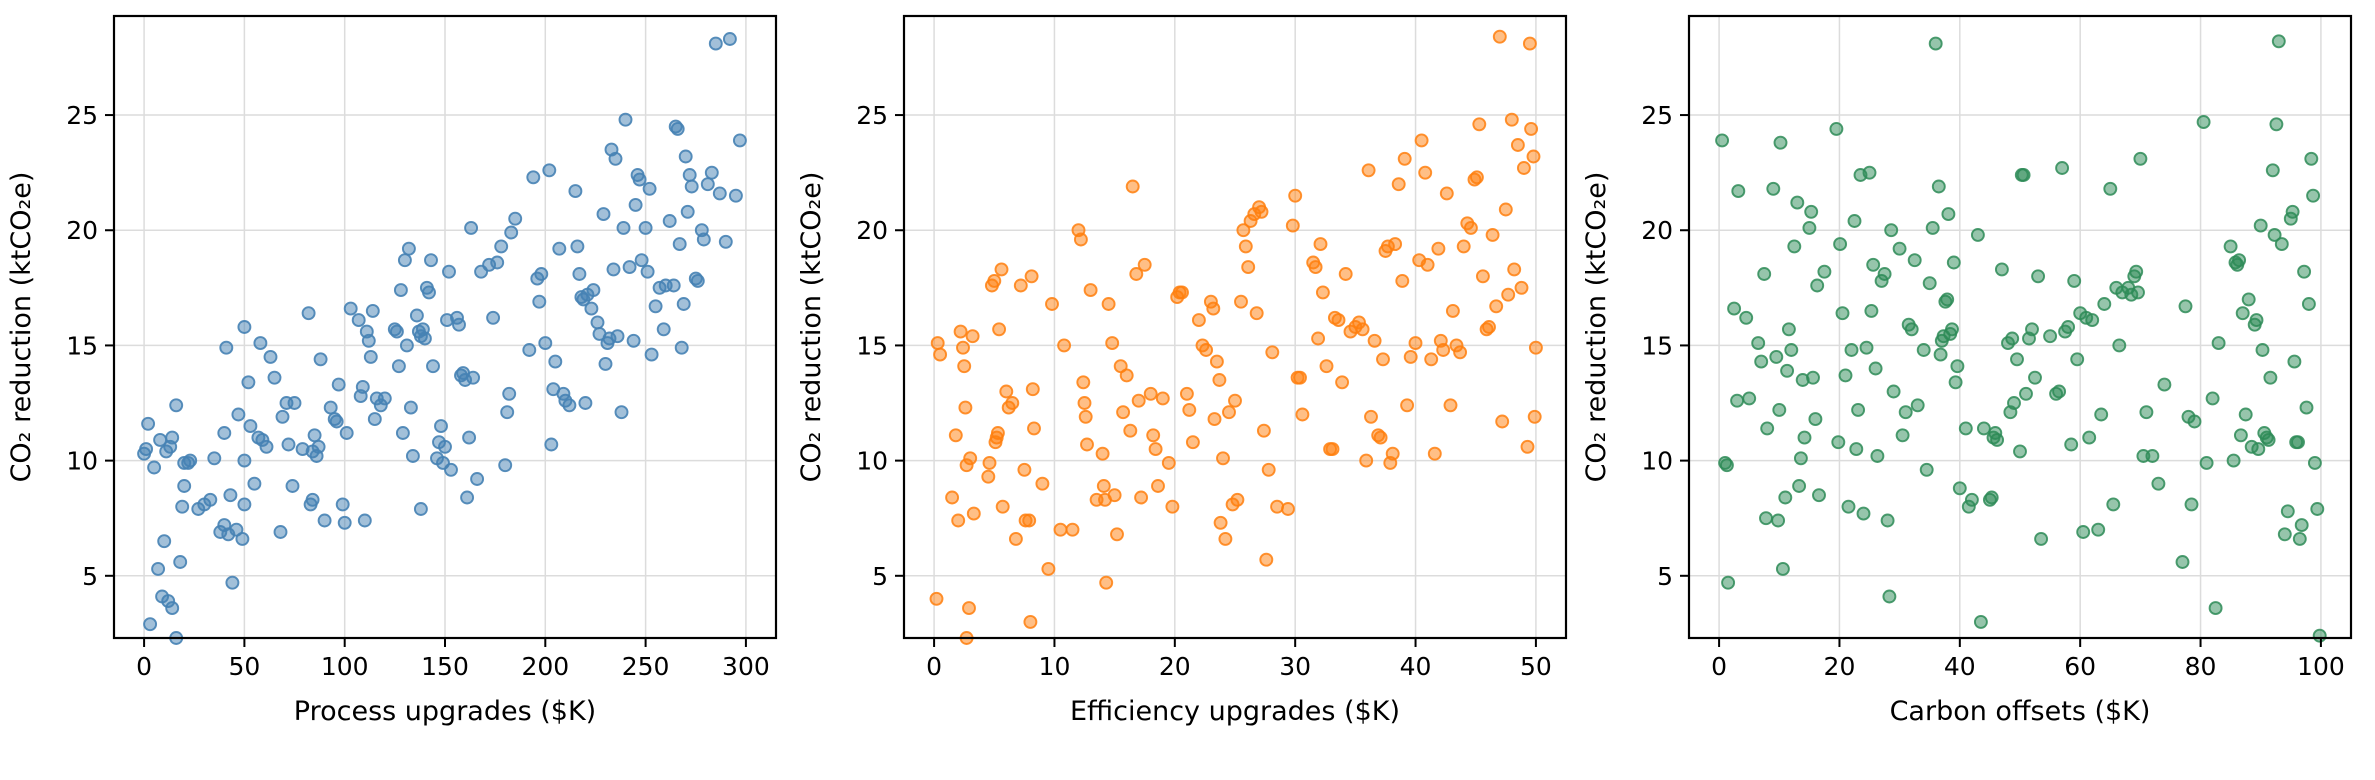 The image size is (2375, 780). What do you see at coordinates (1657, 461) in the screenshot?
I see `y-tick-label: 10` at bounding box center [1657, 461].